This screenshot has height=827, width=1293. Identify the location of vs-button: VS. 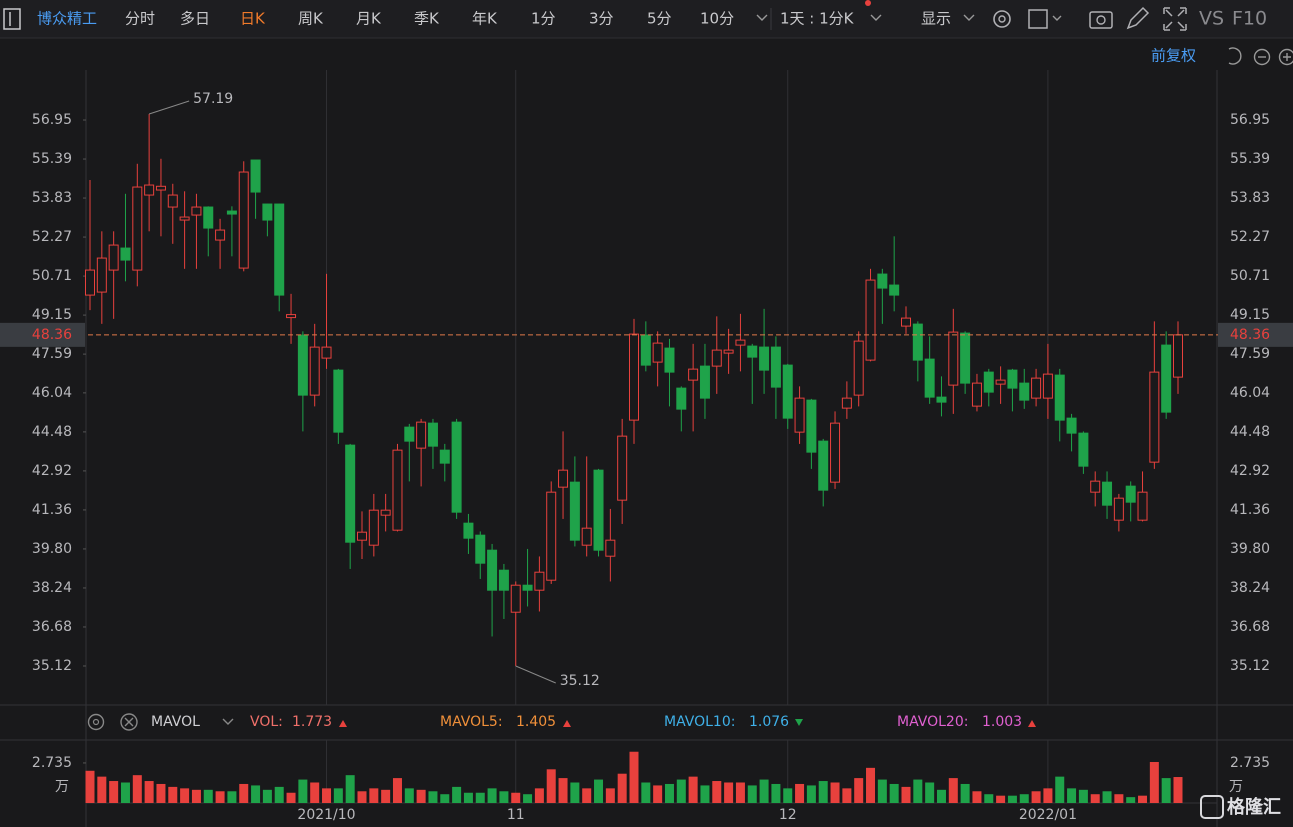
(1211, 19).